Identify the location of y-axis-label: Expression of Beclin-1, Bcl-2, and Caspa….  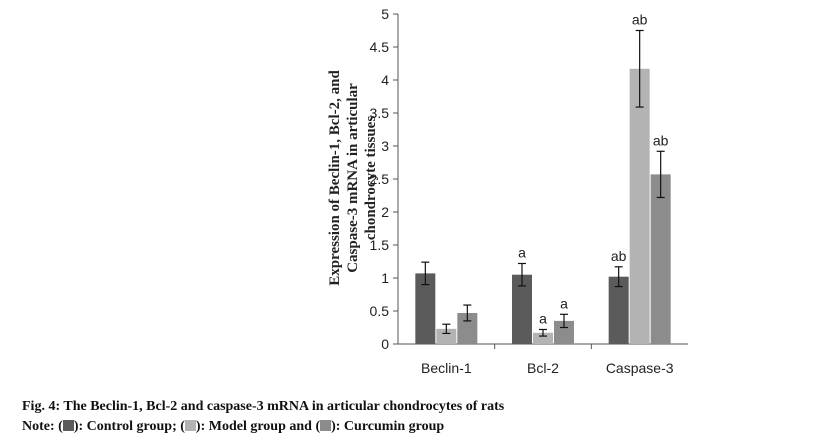
(353, 178).